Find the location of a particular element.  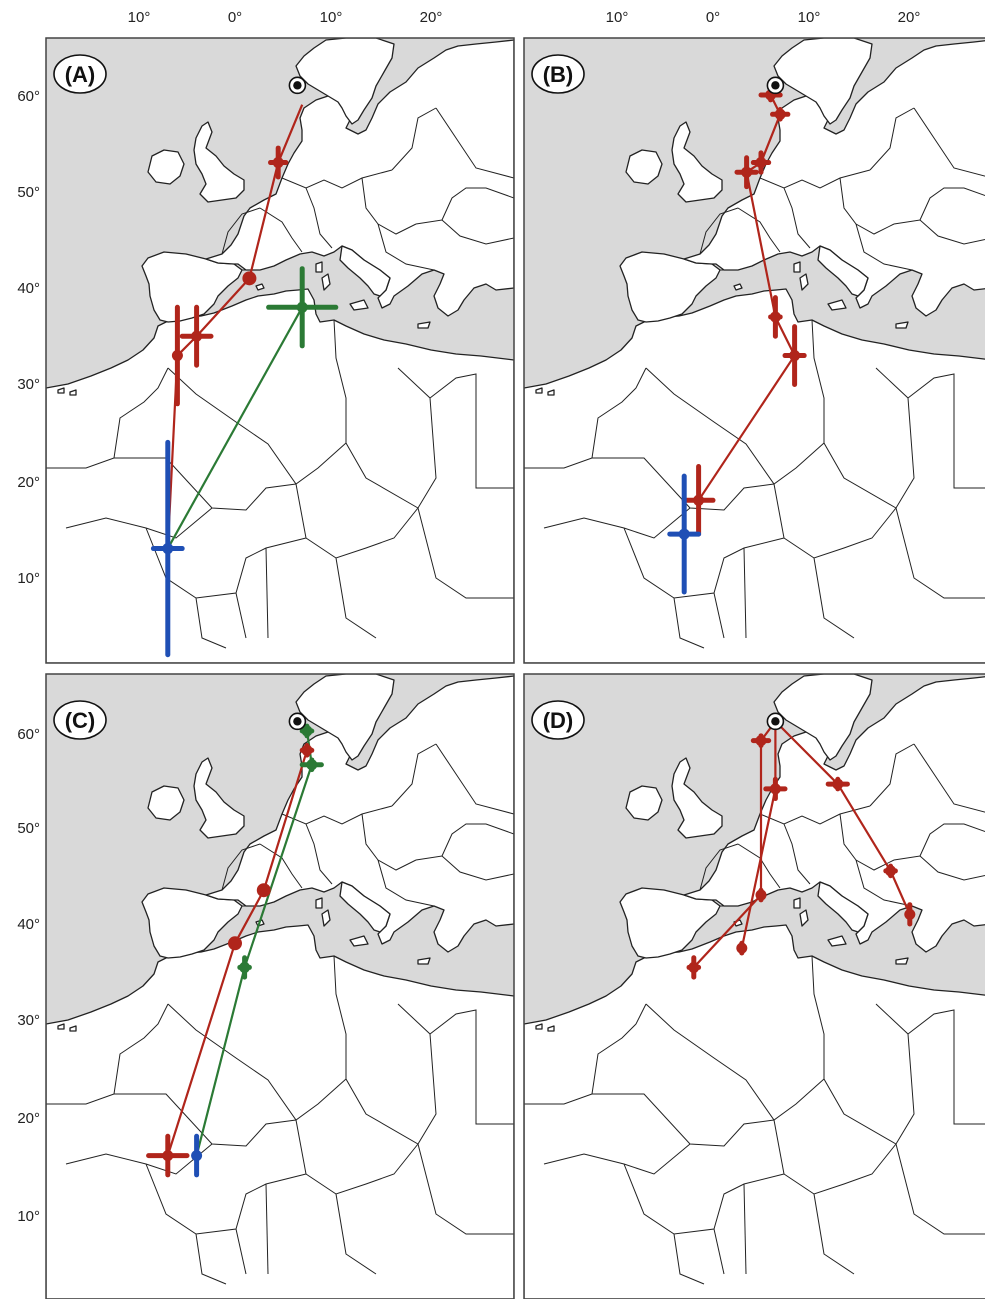

panel-label-d: (D) is located at coordinates (558, 720).